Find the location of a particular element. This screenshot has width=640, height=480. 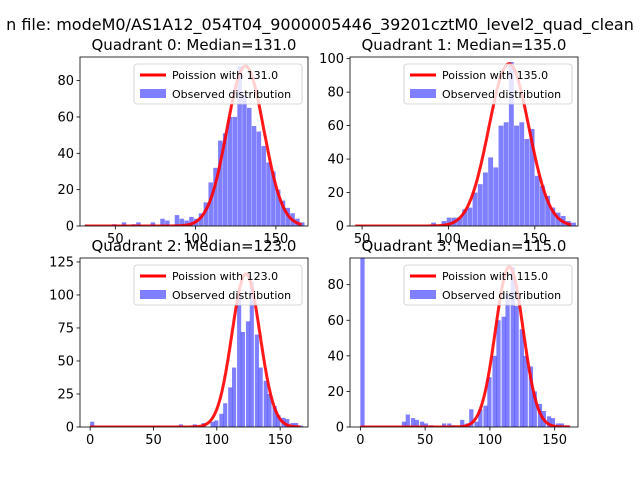

y-tick-label: 80 is located at coordinates (335, 93).